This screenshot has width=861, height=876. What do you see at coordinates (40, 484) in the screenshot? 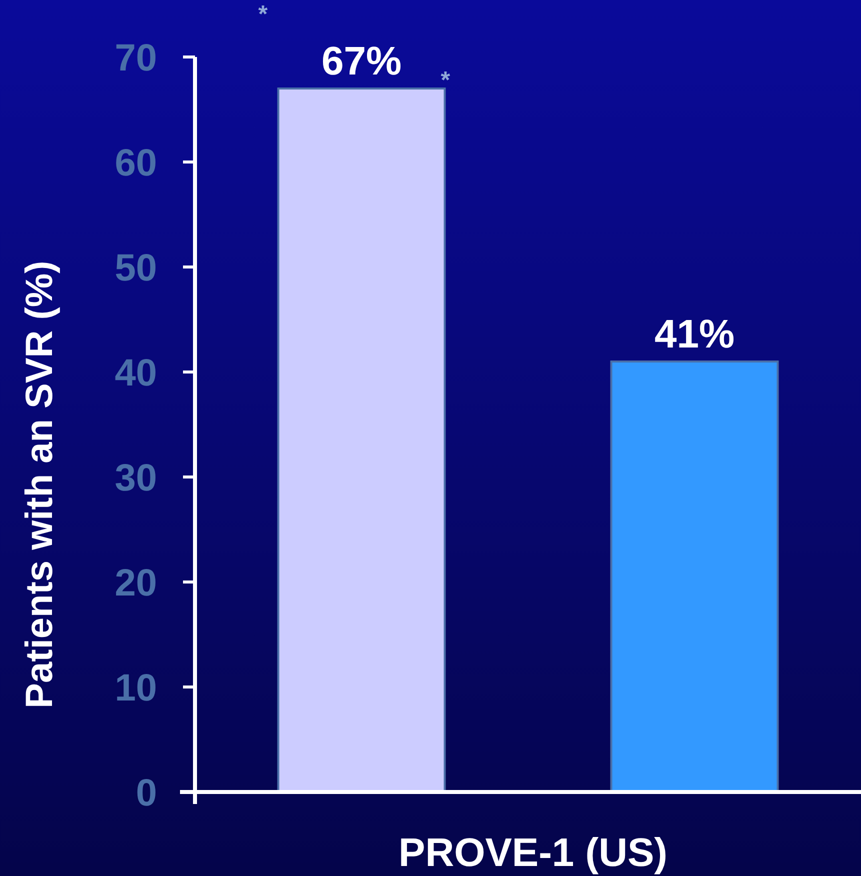
I see `y-axis-title: Patients with an SVR (%)` at bounding box center [40, 484].